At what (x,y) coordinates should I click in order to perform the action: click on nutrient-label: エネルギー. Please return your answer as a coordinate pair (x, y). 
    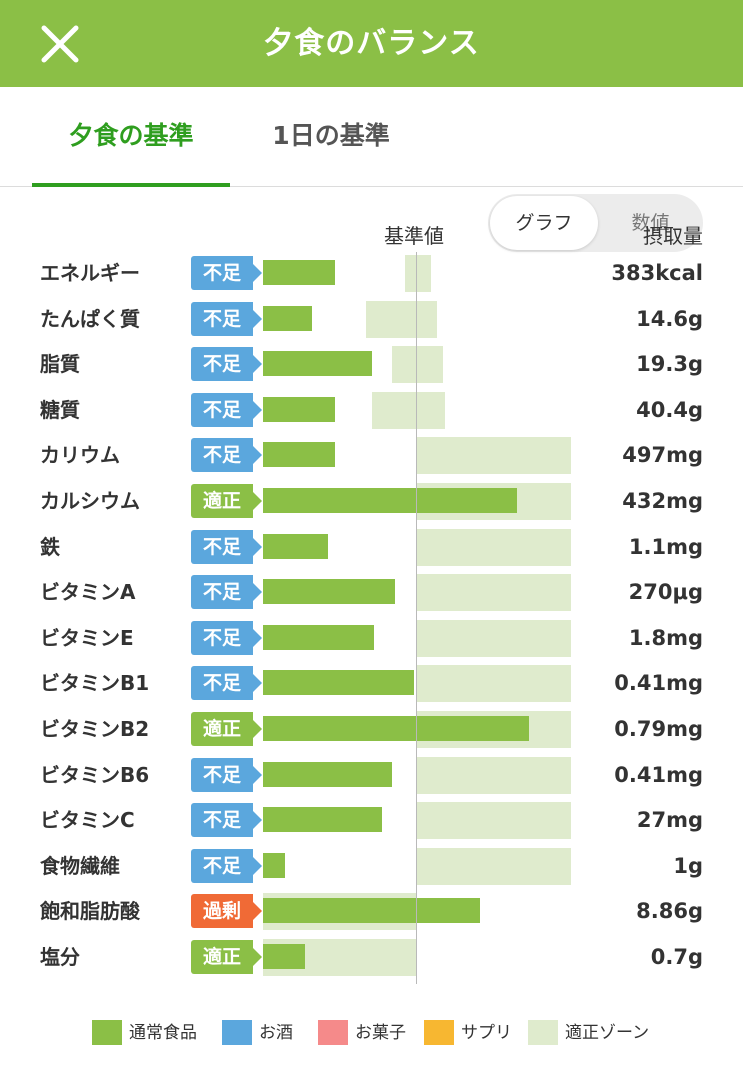
    Looking at the image, I should click on (90, 273).